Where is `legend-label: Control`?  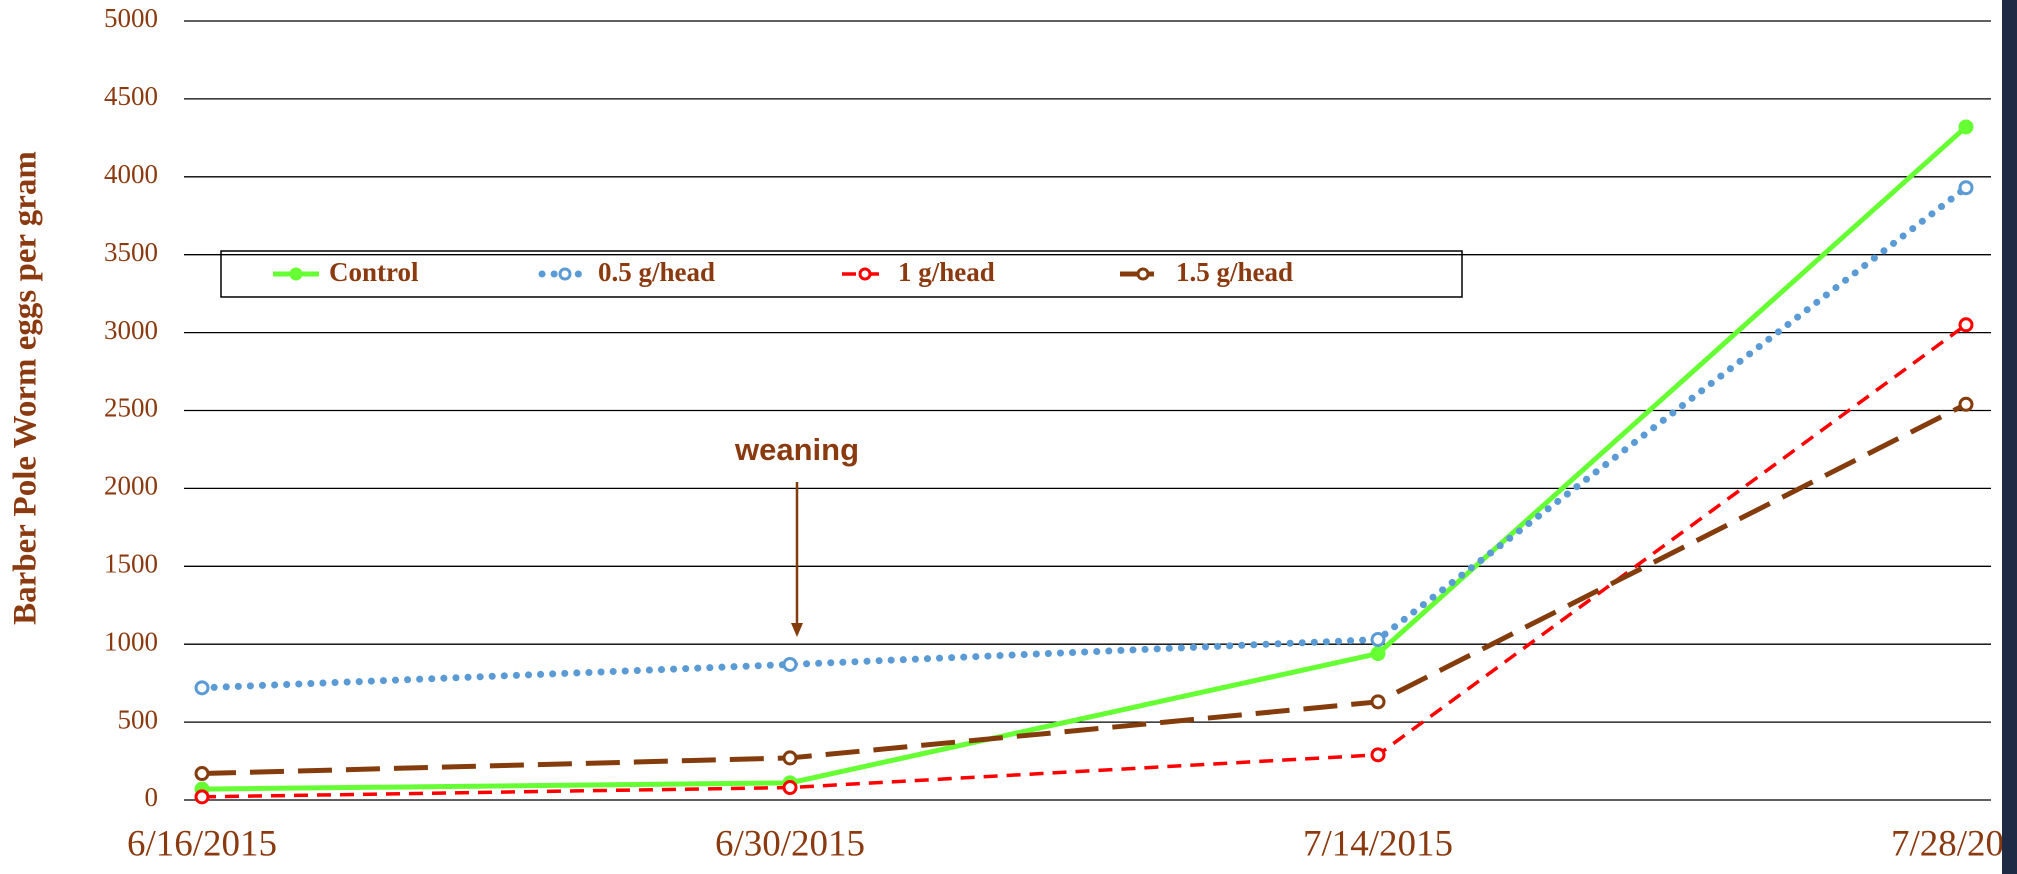
legend-label: Control is located at coordinates (374, 272).